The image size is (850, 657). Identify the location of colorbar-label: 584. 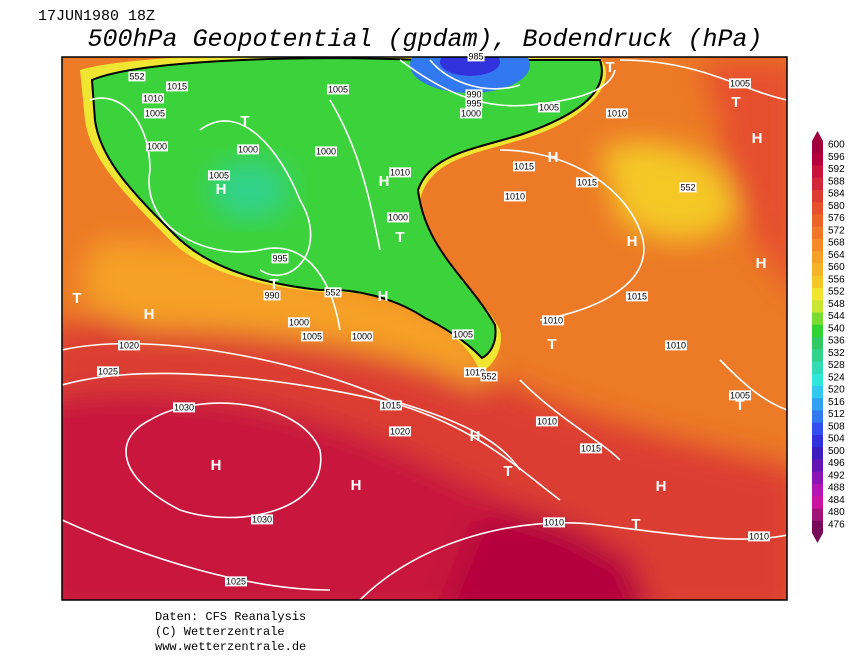
(836, 194).